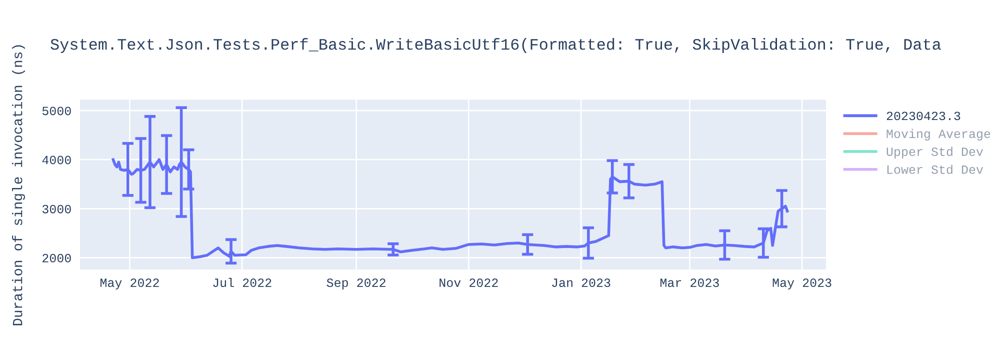  Describe the element at coordinates (495, 45) in the screenshot. I see `chart-title: System.Text.Json.Tests.Perf_Basic.WriteBasicUtf16(Formatted: True, SkipValidation: True, Data` at that location.